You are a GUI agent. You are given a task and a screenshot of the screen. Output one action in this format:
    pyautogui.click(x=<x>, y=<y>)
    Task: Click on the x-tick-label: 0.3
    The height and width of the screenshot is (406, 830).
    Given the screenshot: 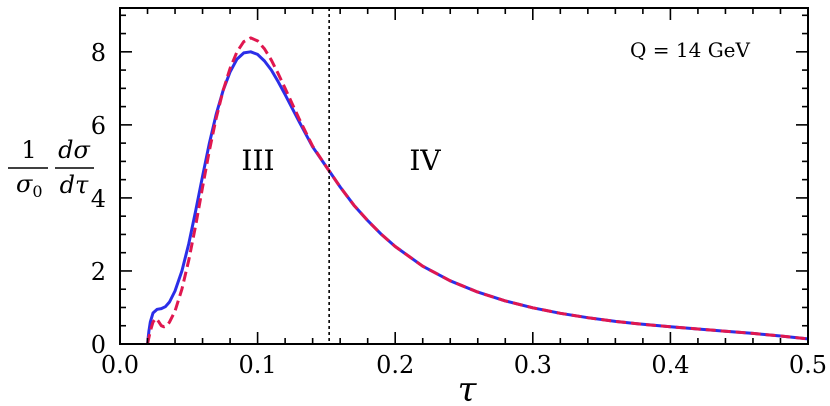 What is the action you would take?
    pyautogui.click(x=533, y=365)
    